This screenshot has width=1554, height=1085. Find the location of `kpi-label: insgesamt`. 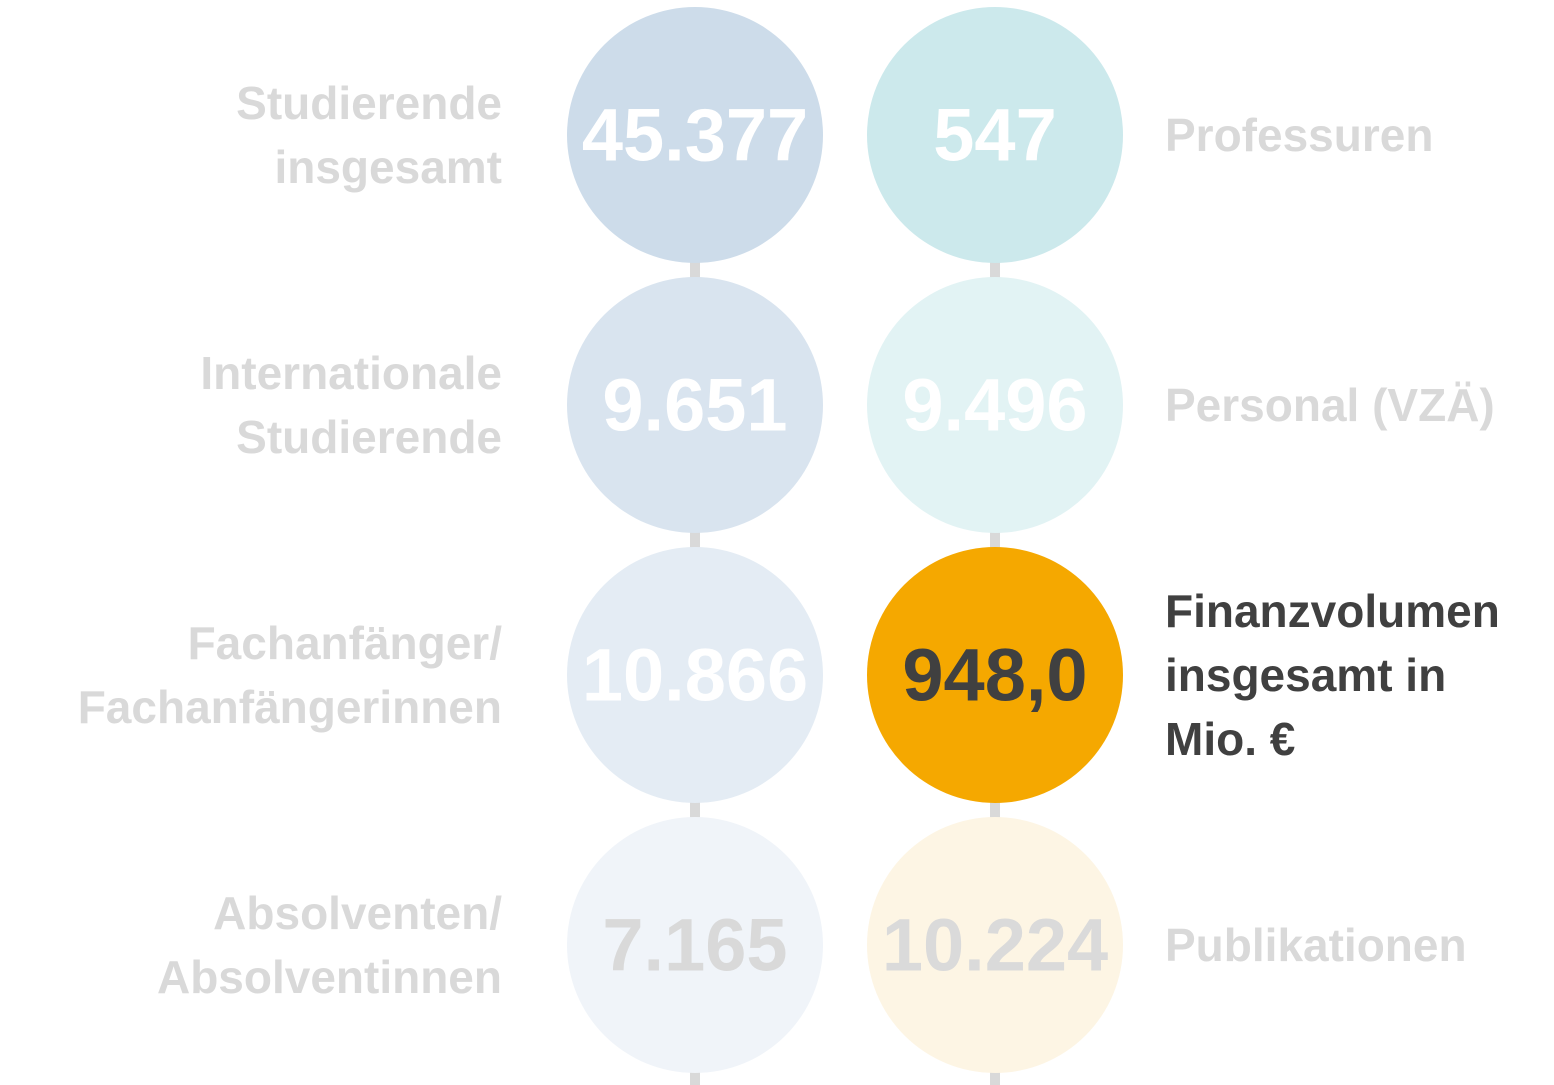

kpi-label: insgesamt is located at coordinates (388, 167).